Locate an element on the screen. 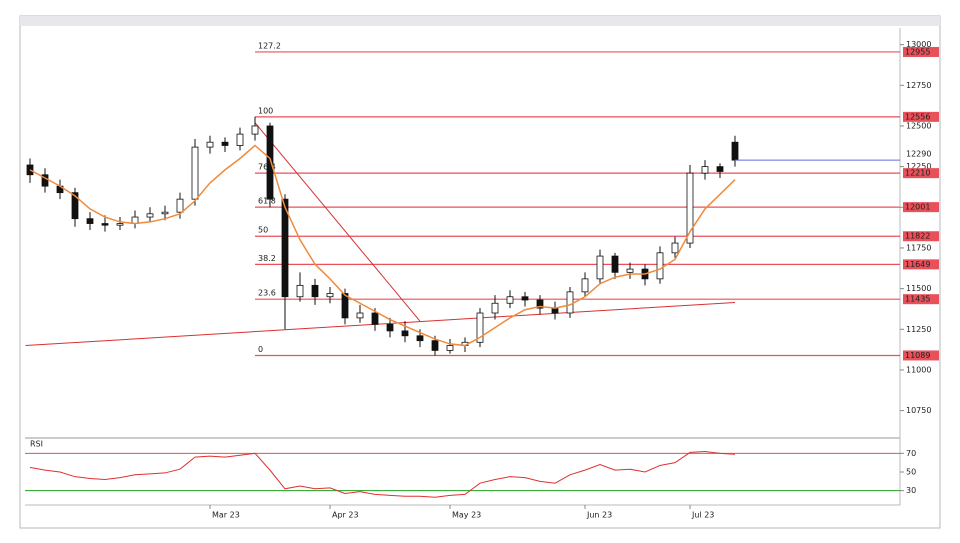 The image size is (960, 543). fib-price-label: 12001 is located at coordinates (917, 207).